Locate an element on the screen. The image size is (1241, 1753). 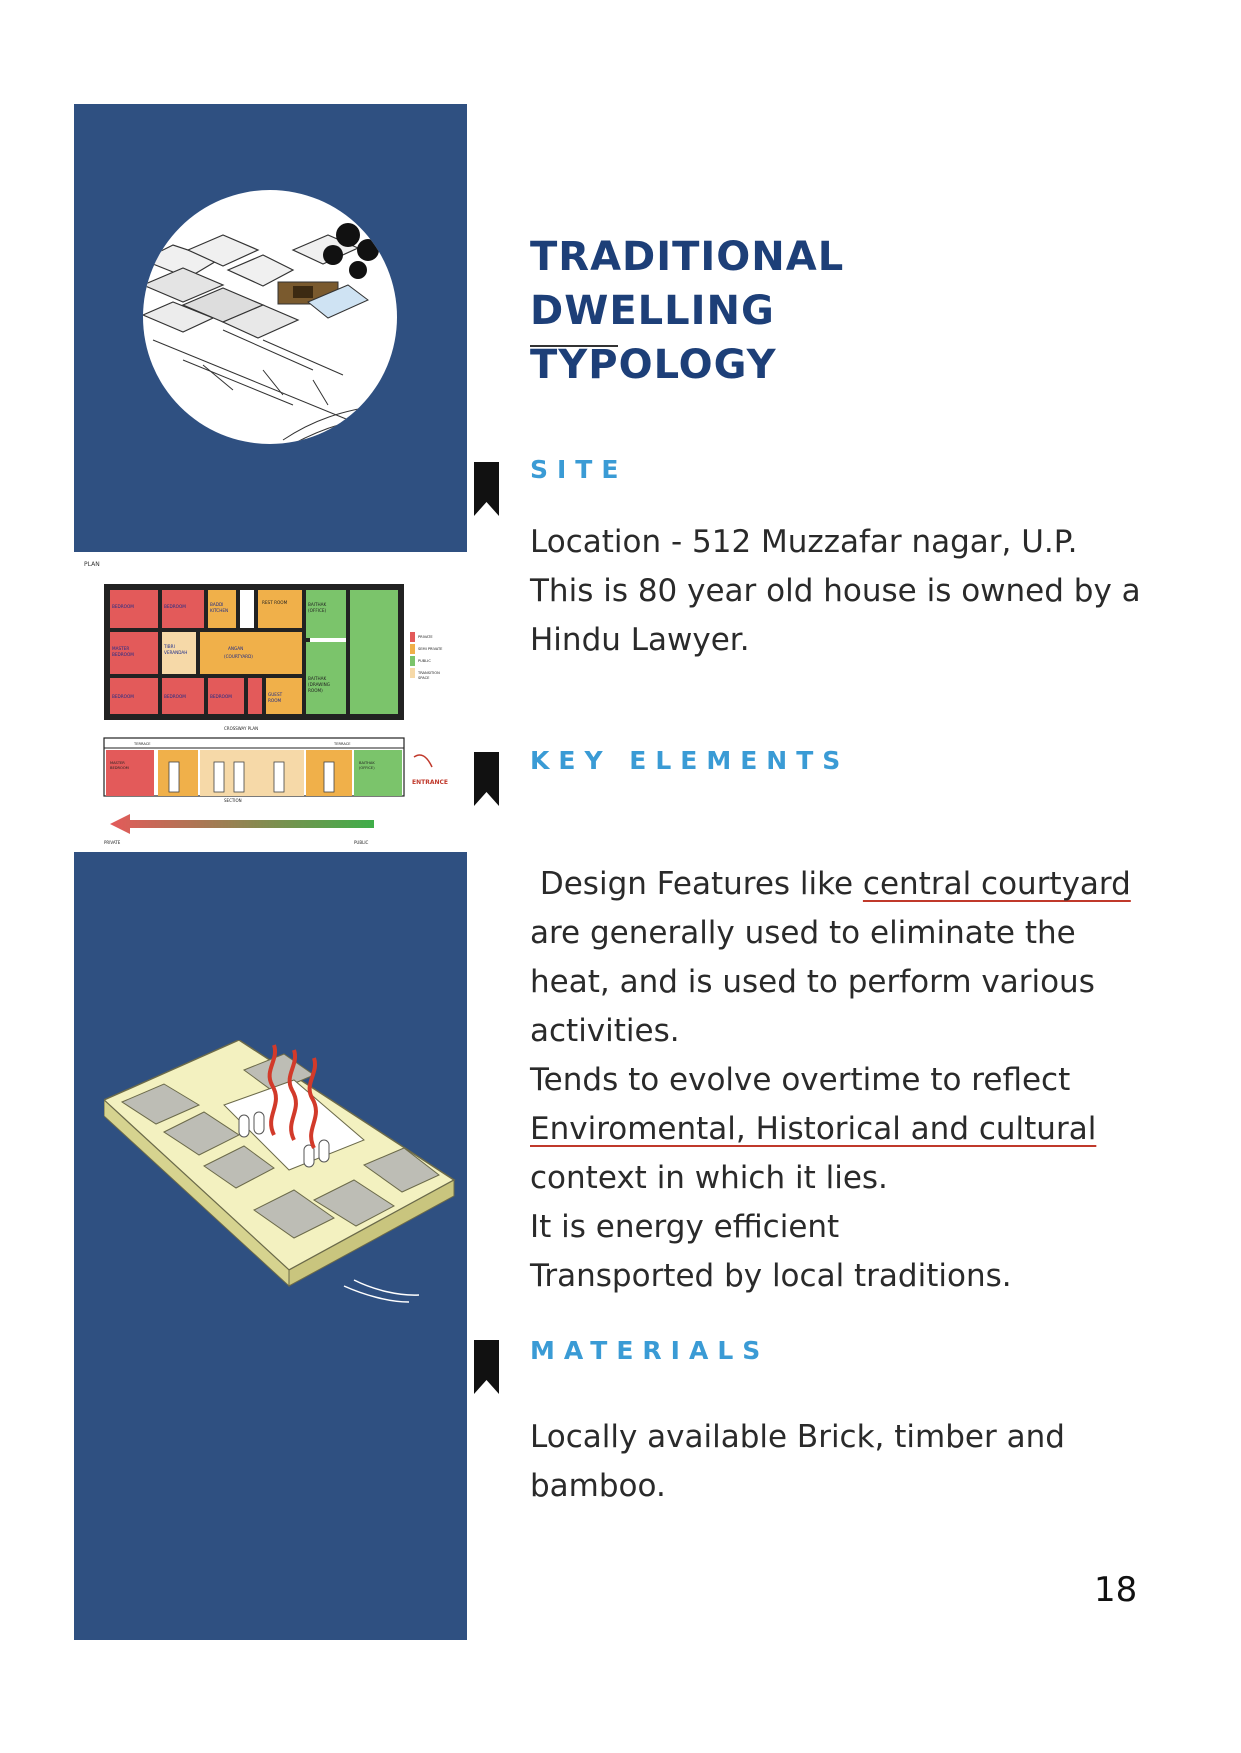
svg-text: GUEST is located at coordinates (275, 694).